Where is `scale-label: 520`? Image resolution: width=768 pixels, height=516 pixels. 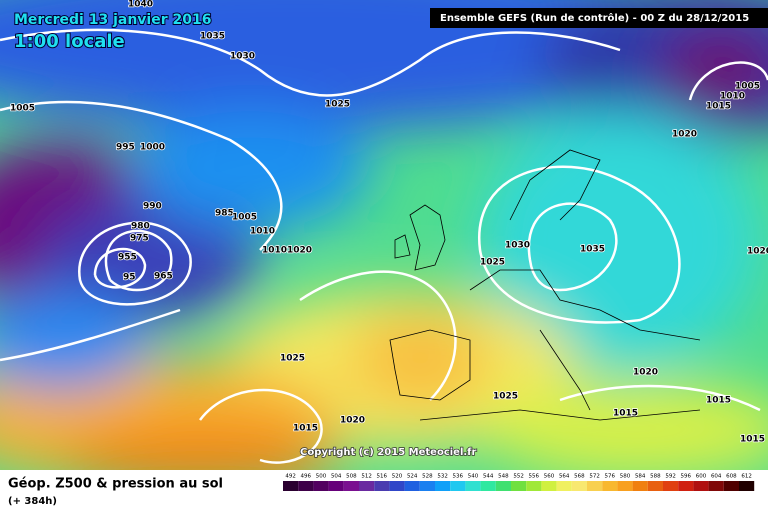
scale-label: 520 is located at coordinates (397, 477).